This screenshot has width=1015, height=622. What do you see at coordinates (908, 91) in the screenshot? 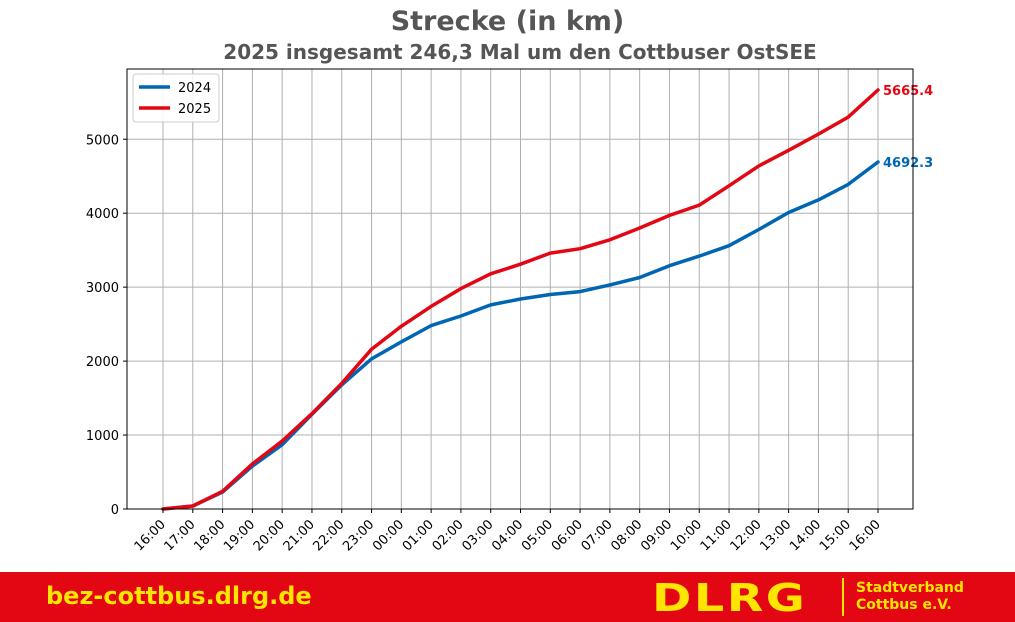
I see `end-label-2025: 5665.4` at bounding box center [908, 91].